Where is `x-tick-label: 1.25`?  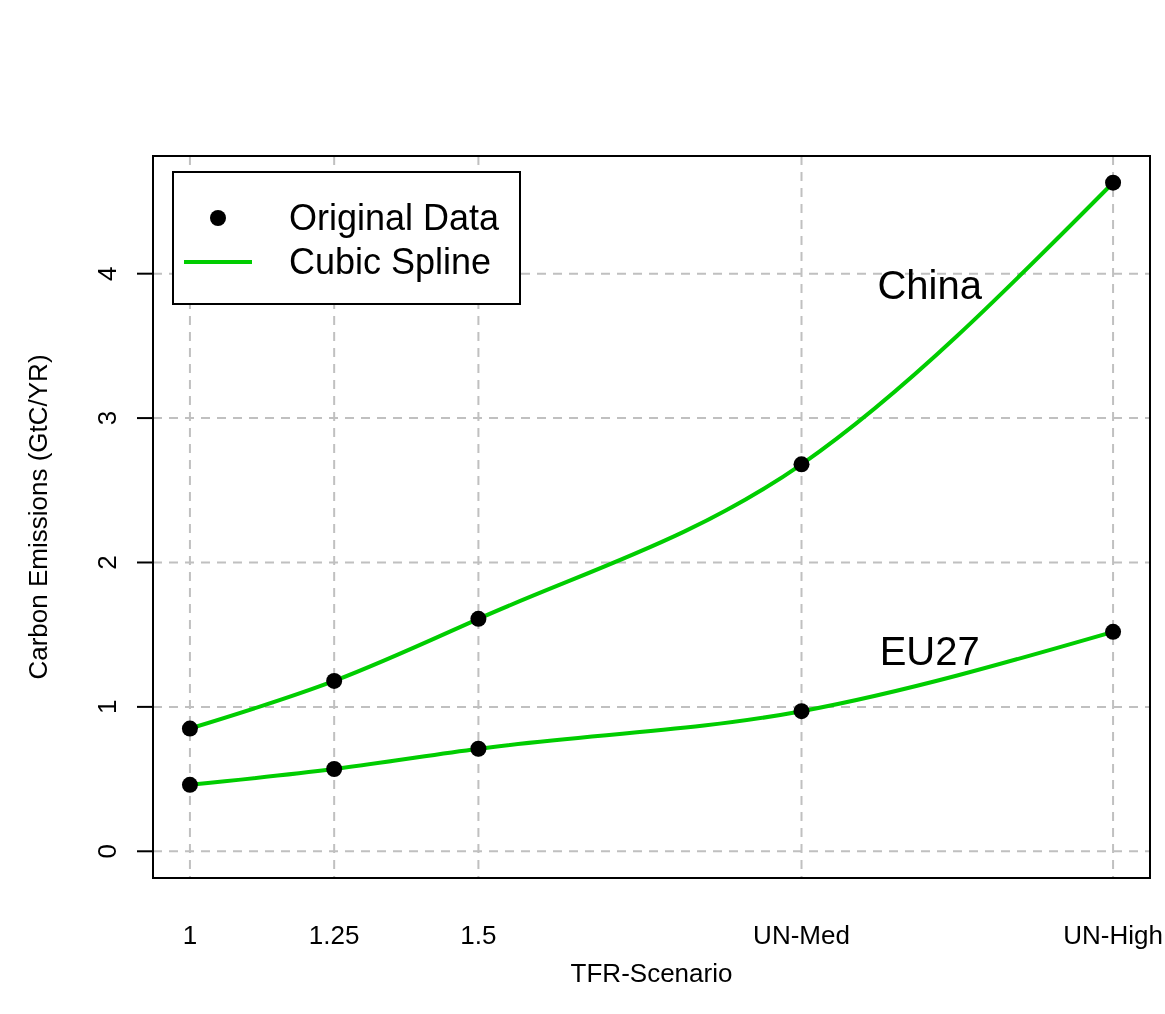
x-tick-label: 1.25 is located at coordinates (334, 935).